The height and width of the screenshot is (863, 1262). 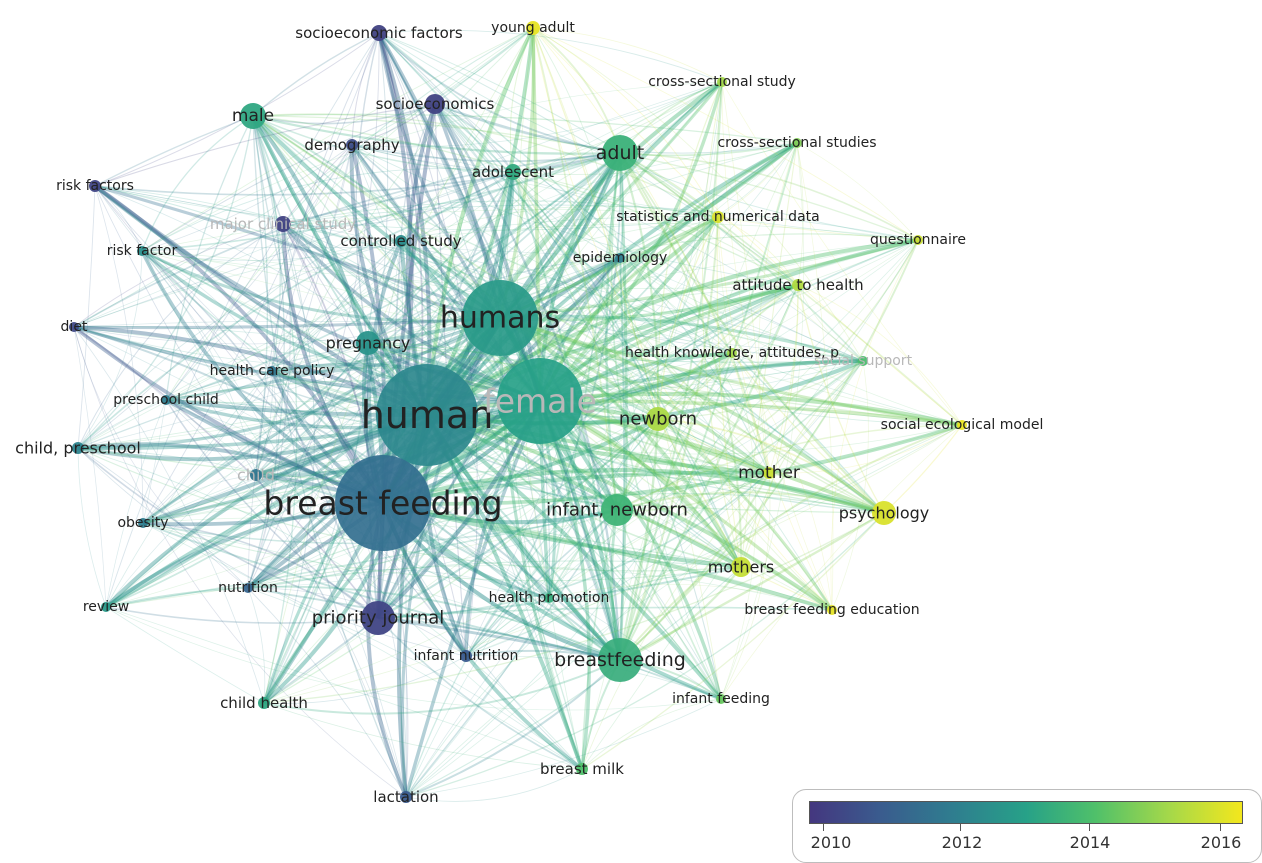 I want to click on node-label: humans, so click(x=500, y=318).